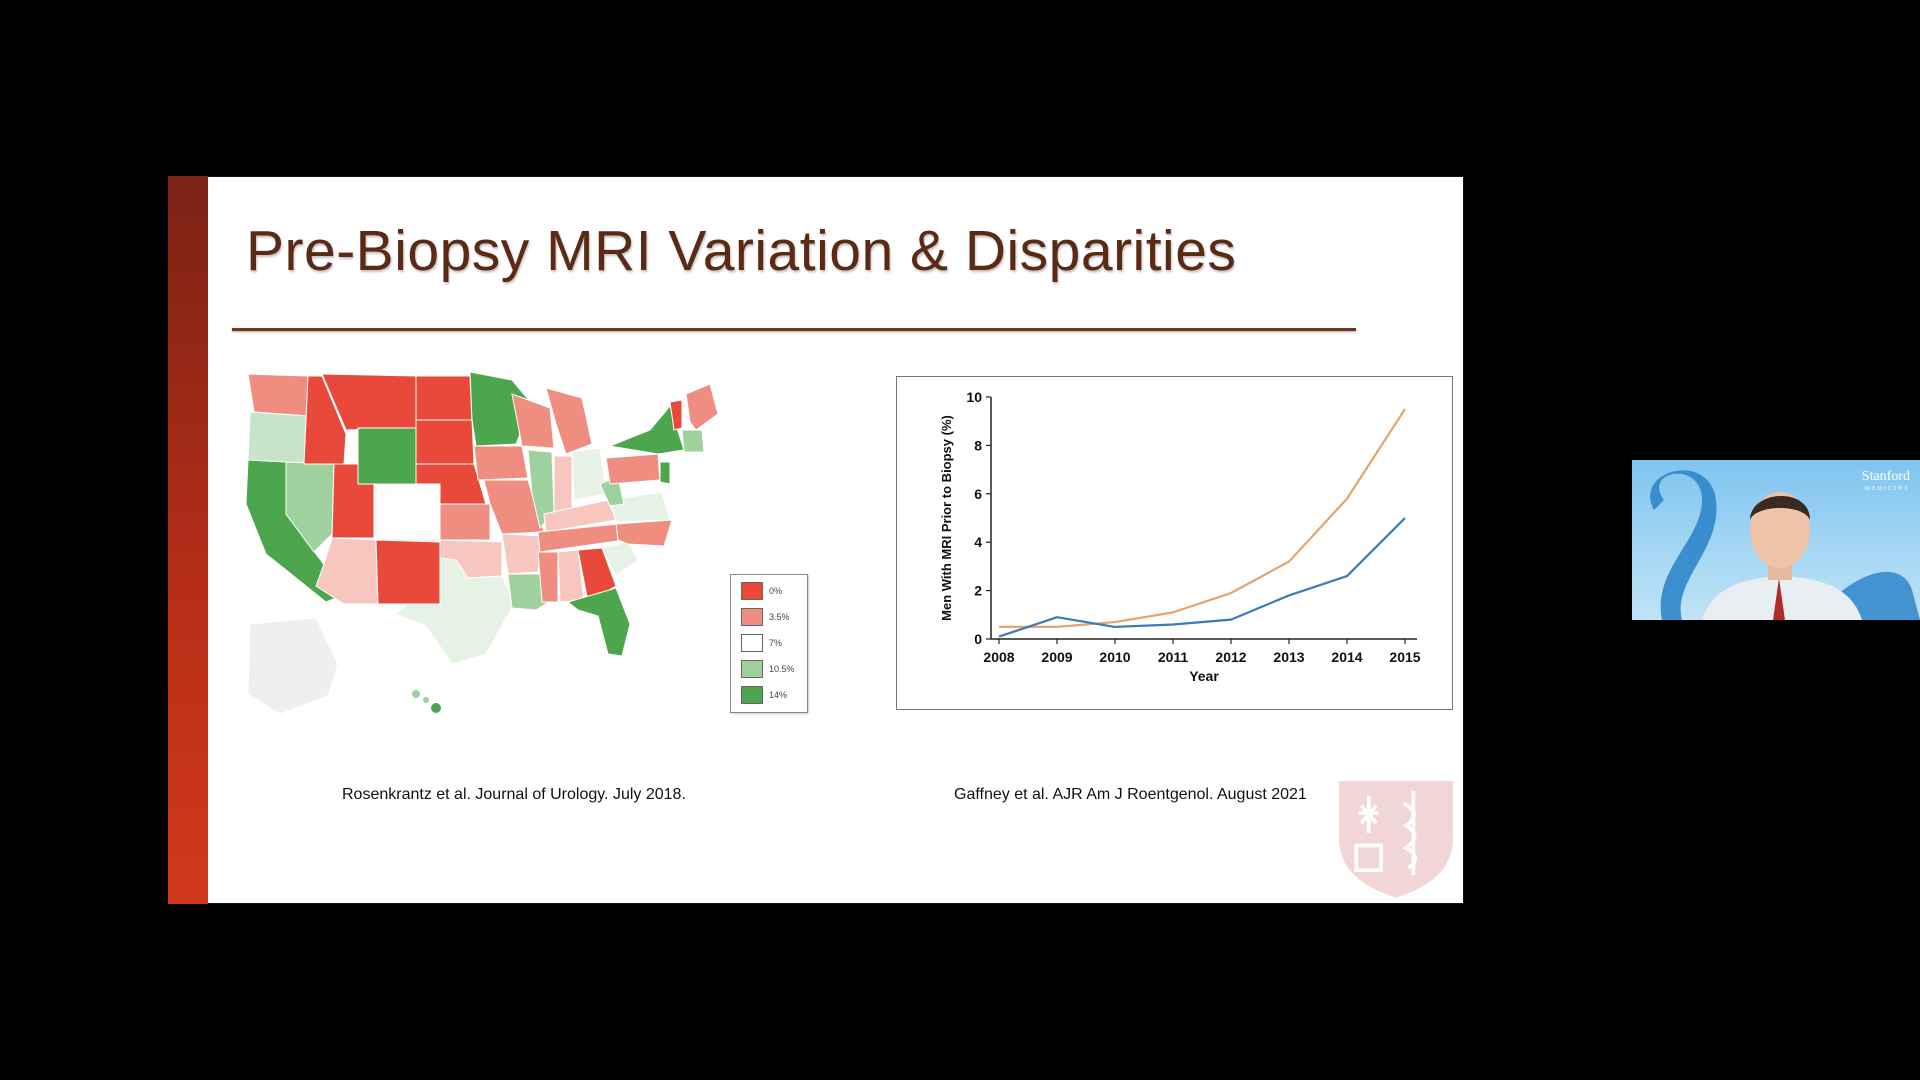 The width and height of the screenshot is (1920, 1080). I want to click on state-mi, so click(569, 421).